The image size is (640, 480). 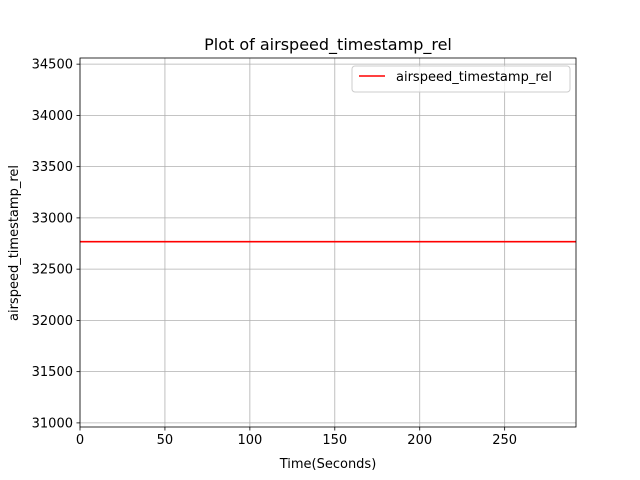 I want to click on x-tick-label: 150, so click(x=334, y=440).